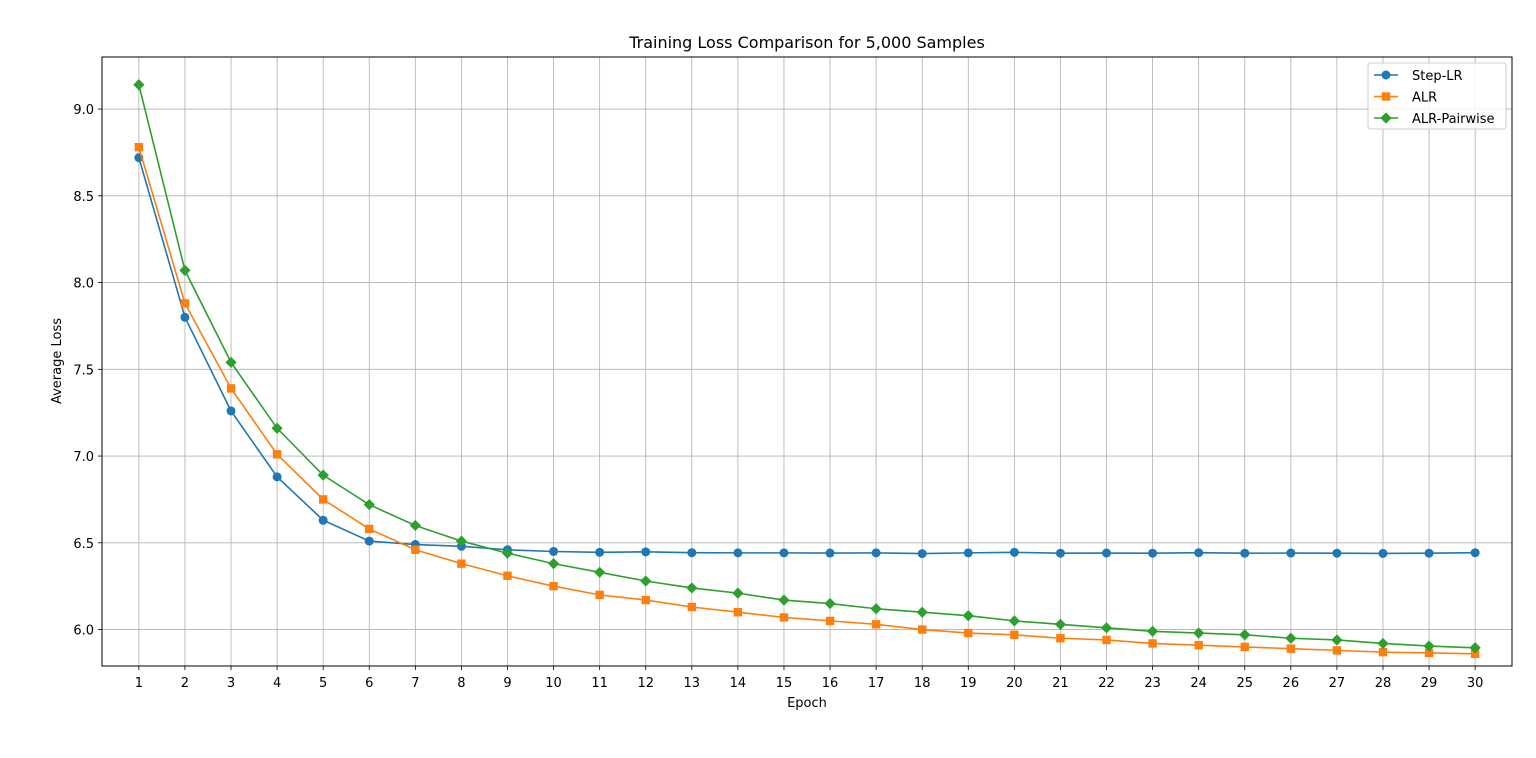  What do you see at coordinates (83, 631) in the screenshot?
I see `y-tick-label: 6.0` at bounding box center [83, 631].